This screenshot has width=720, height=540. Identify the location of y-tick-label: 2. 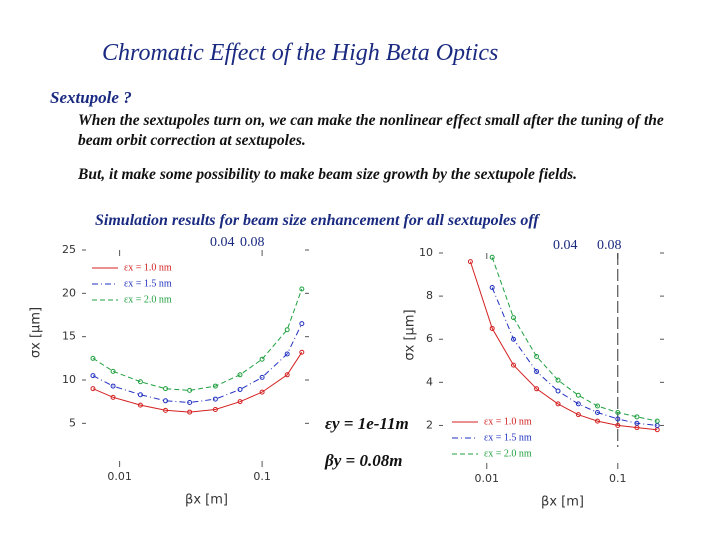
(429, 424).